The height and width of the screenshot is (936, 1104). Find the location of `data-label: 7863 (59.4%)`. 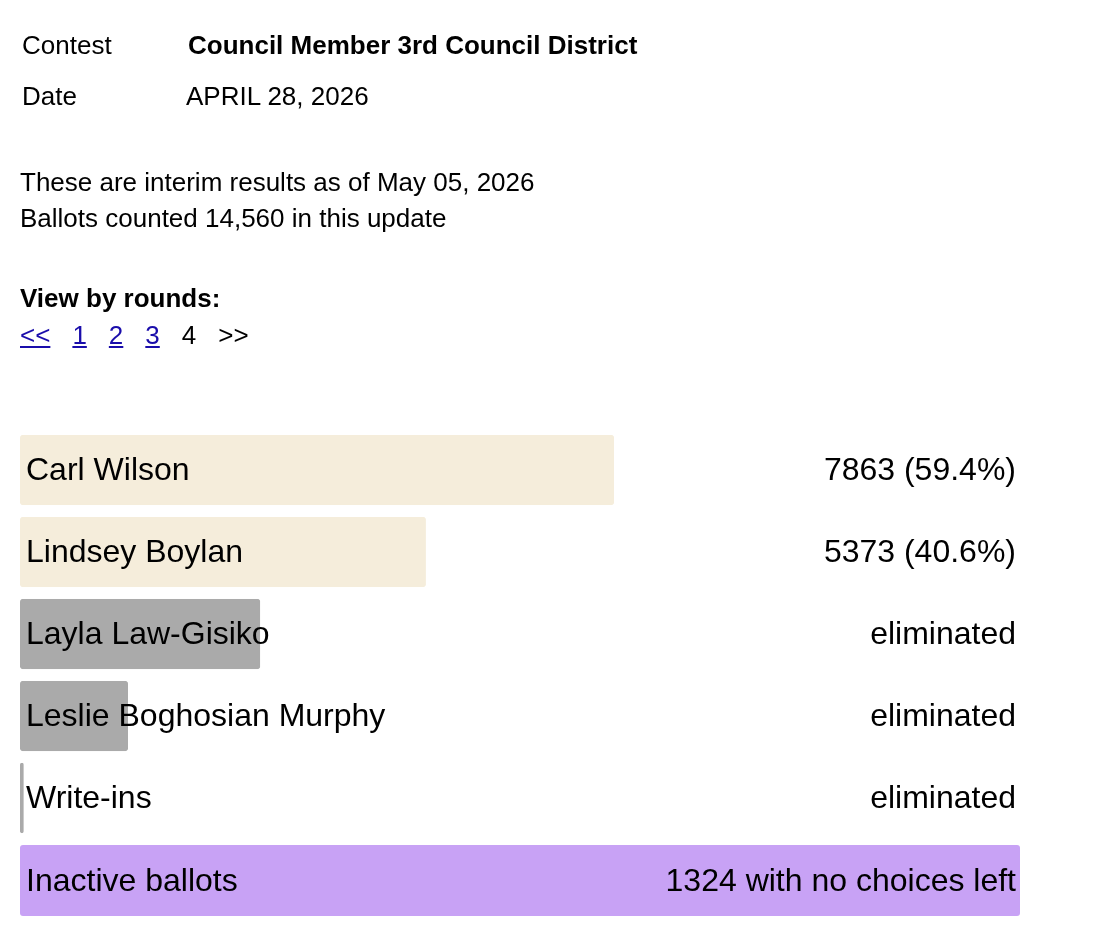

data-label: 7863 (59.4%) is located at coordinates (919, 469).